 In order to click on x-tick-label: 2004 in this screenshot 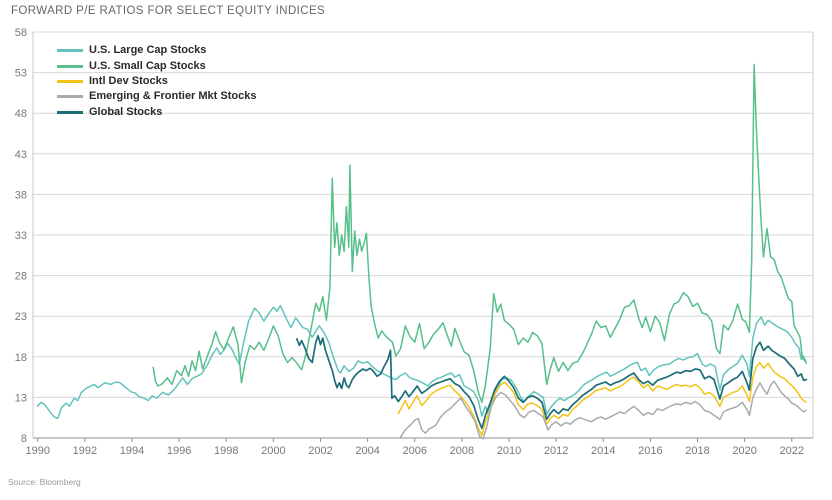, I will do `click(367, 451)`.